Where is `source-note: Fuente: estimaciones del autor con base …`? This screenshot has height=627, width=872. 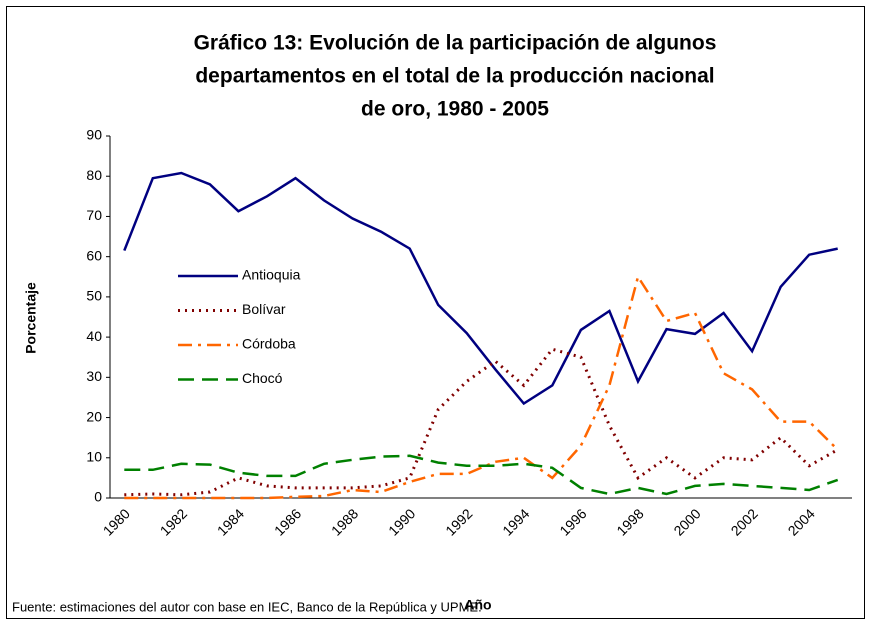 source-note: Fuente: estimaciones del autor con base … is located at coordinates (247, 606).